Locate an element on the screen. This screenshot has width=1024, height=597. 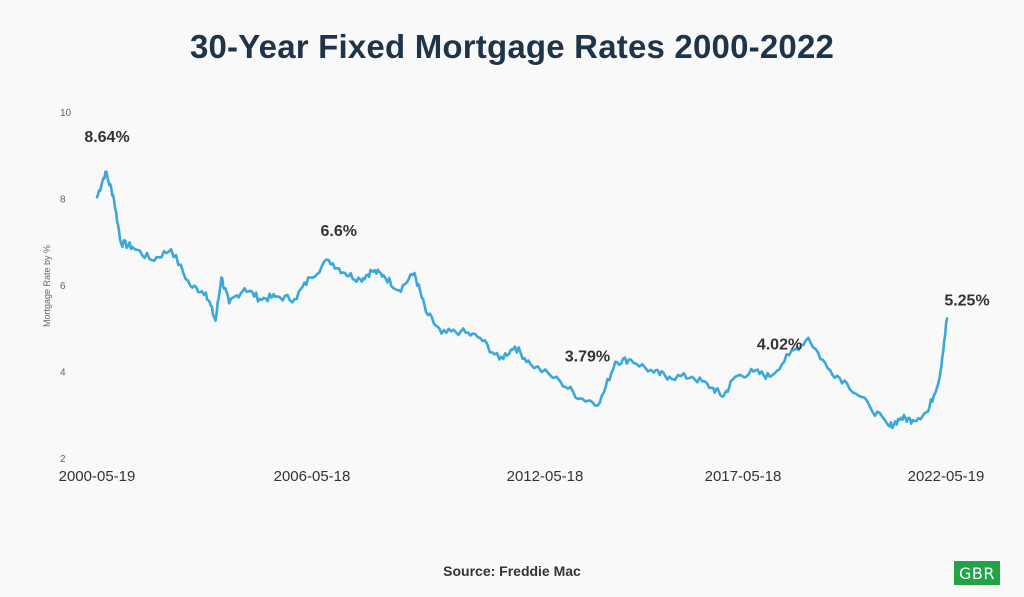
y-tick-label: 6 is located at coordinates (63, 286).